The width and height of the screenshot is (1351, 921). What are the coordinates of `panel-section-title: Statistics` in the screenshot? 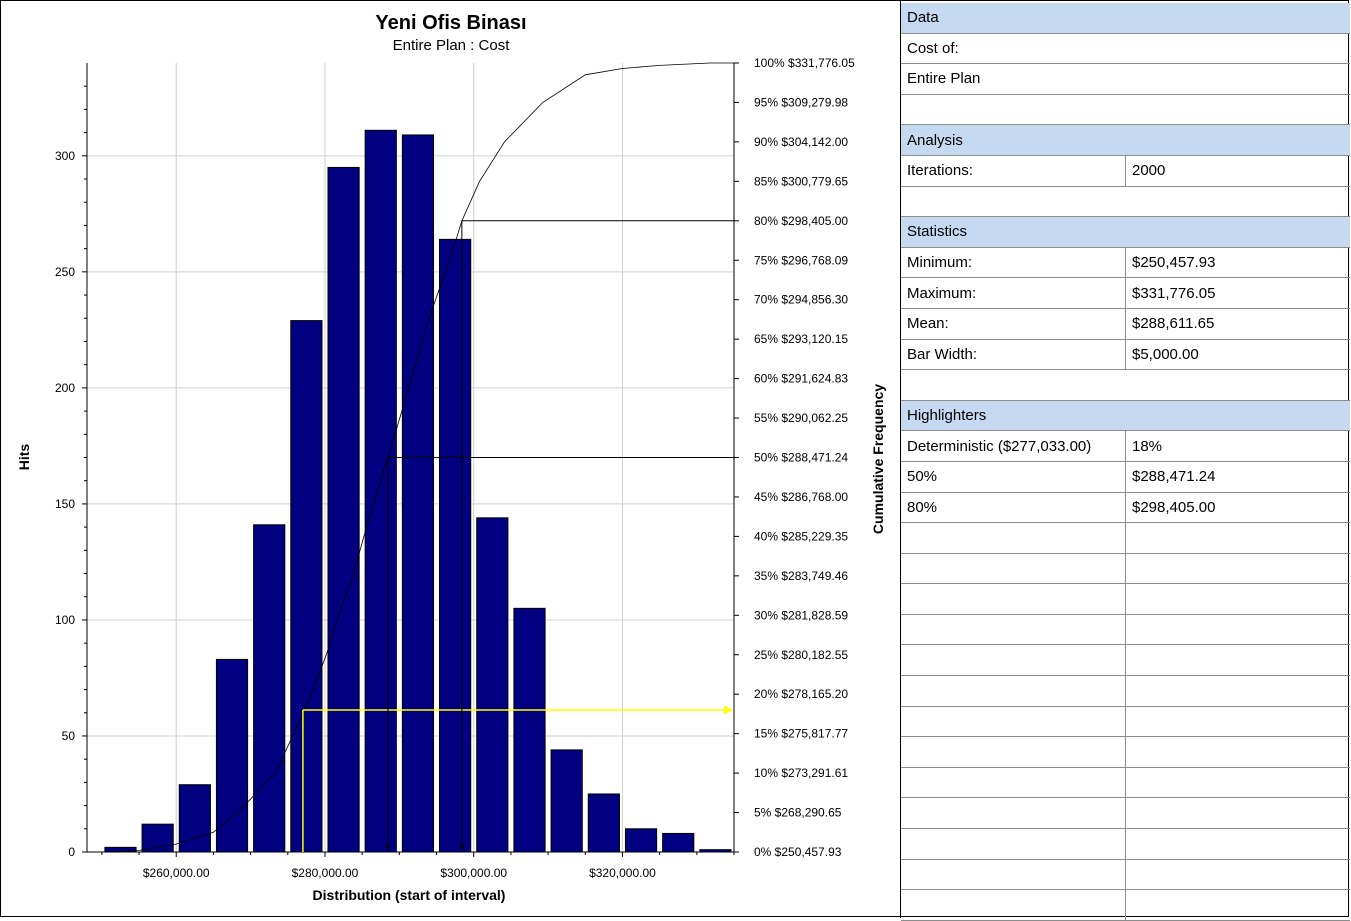 It's located at (937, 232).